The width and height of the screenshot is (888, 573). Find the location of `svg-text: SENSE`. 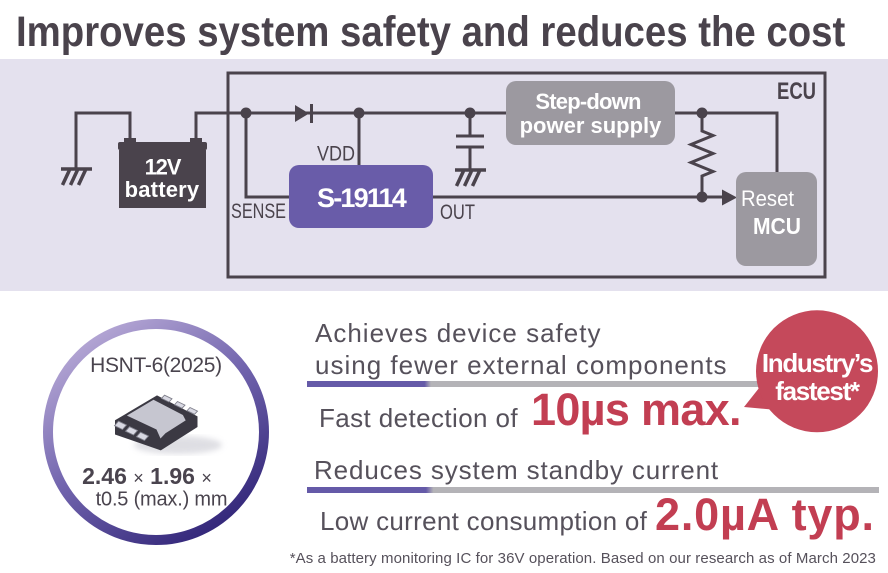

svg-text: SENSE is located at coordinates (258, 211).